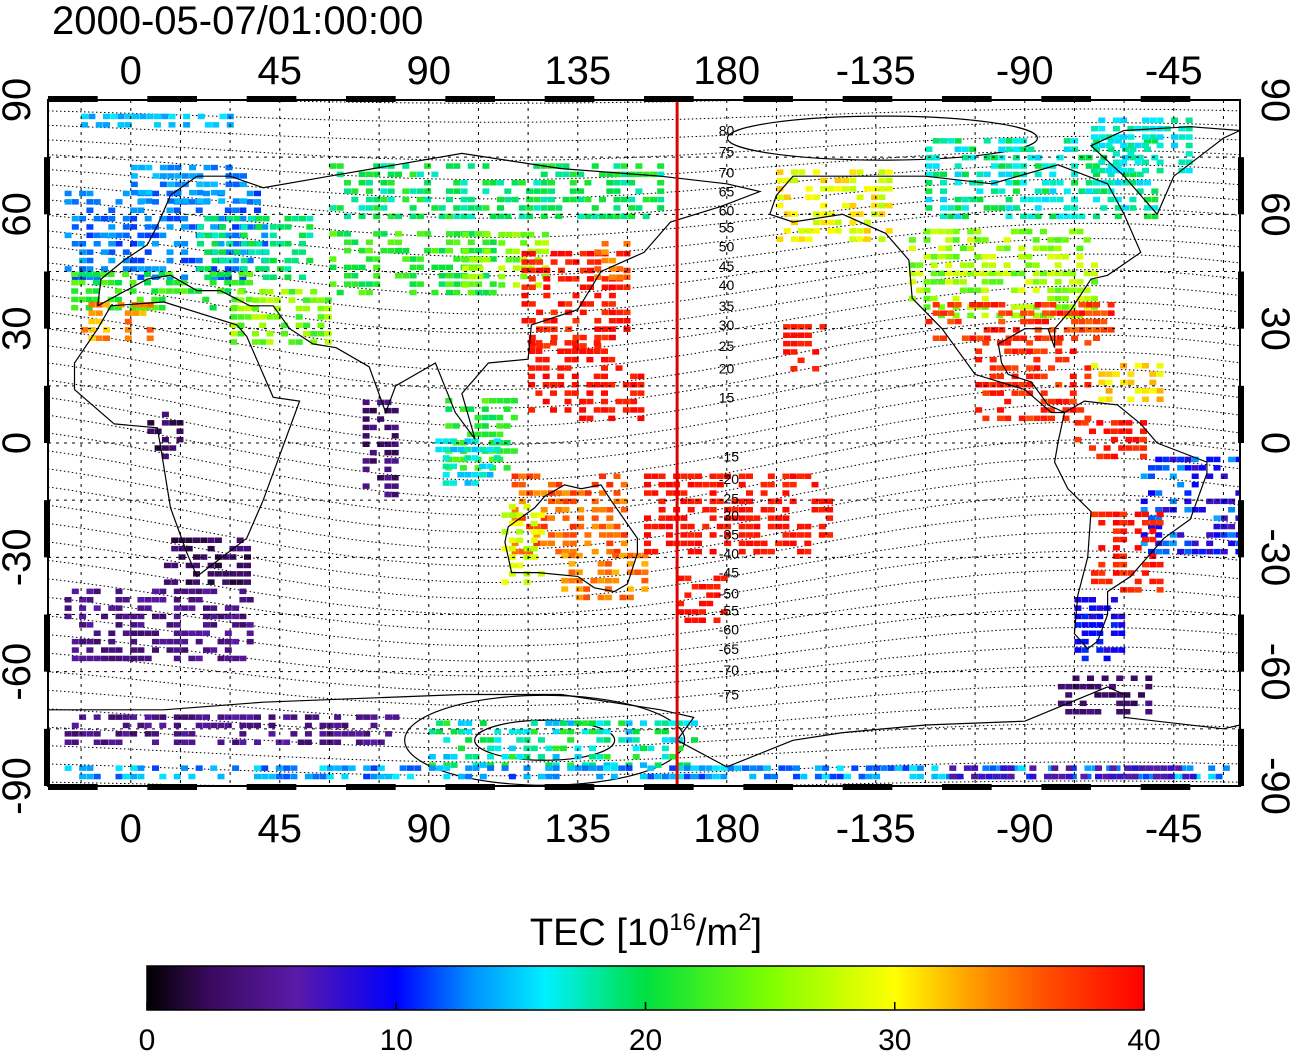 The height and width of the screenshot is (1057, 1292). I want to click on colorbar-tick-label: 20, so click(645, 1040).